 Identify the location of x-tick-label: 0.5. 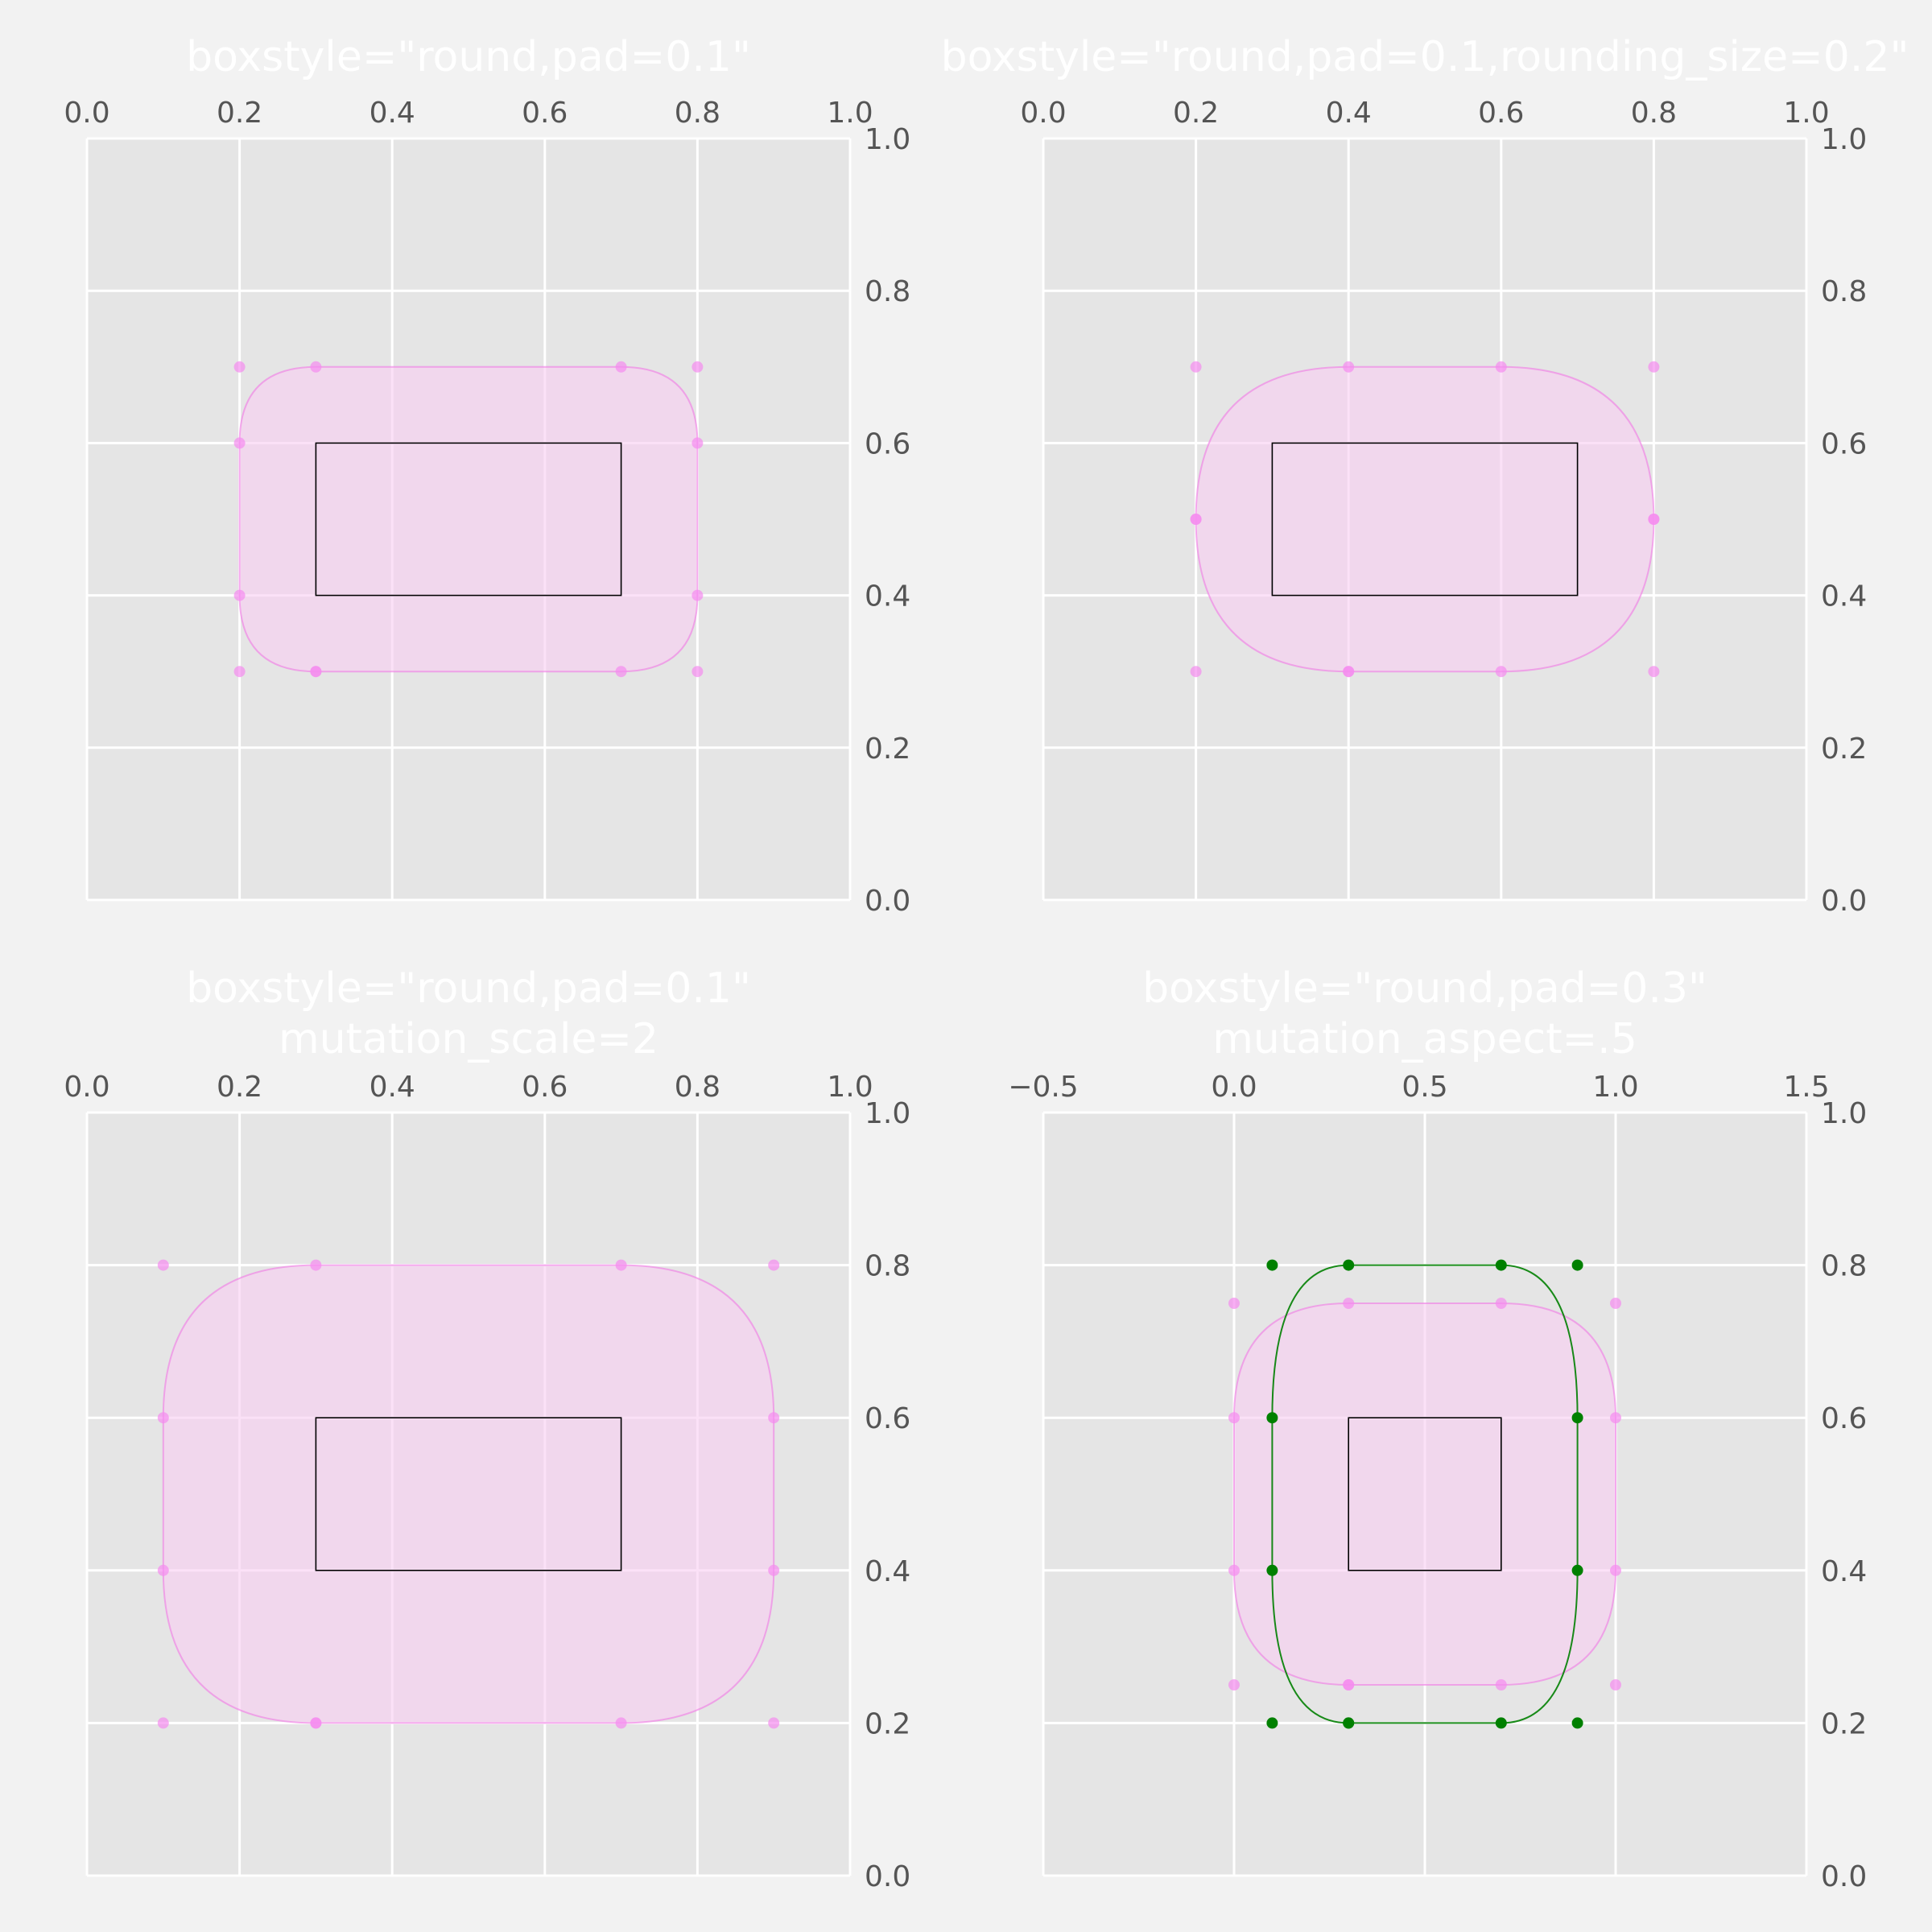
(1424, 1087).